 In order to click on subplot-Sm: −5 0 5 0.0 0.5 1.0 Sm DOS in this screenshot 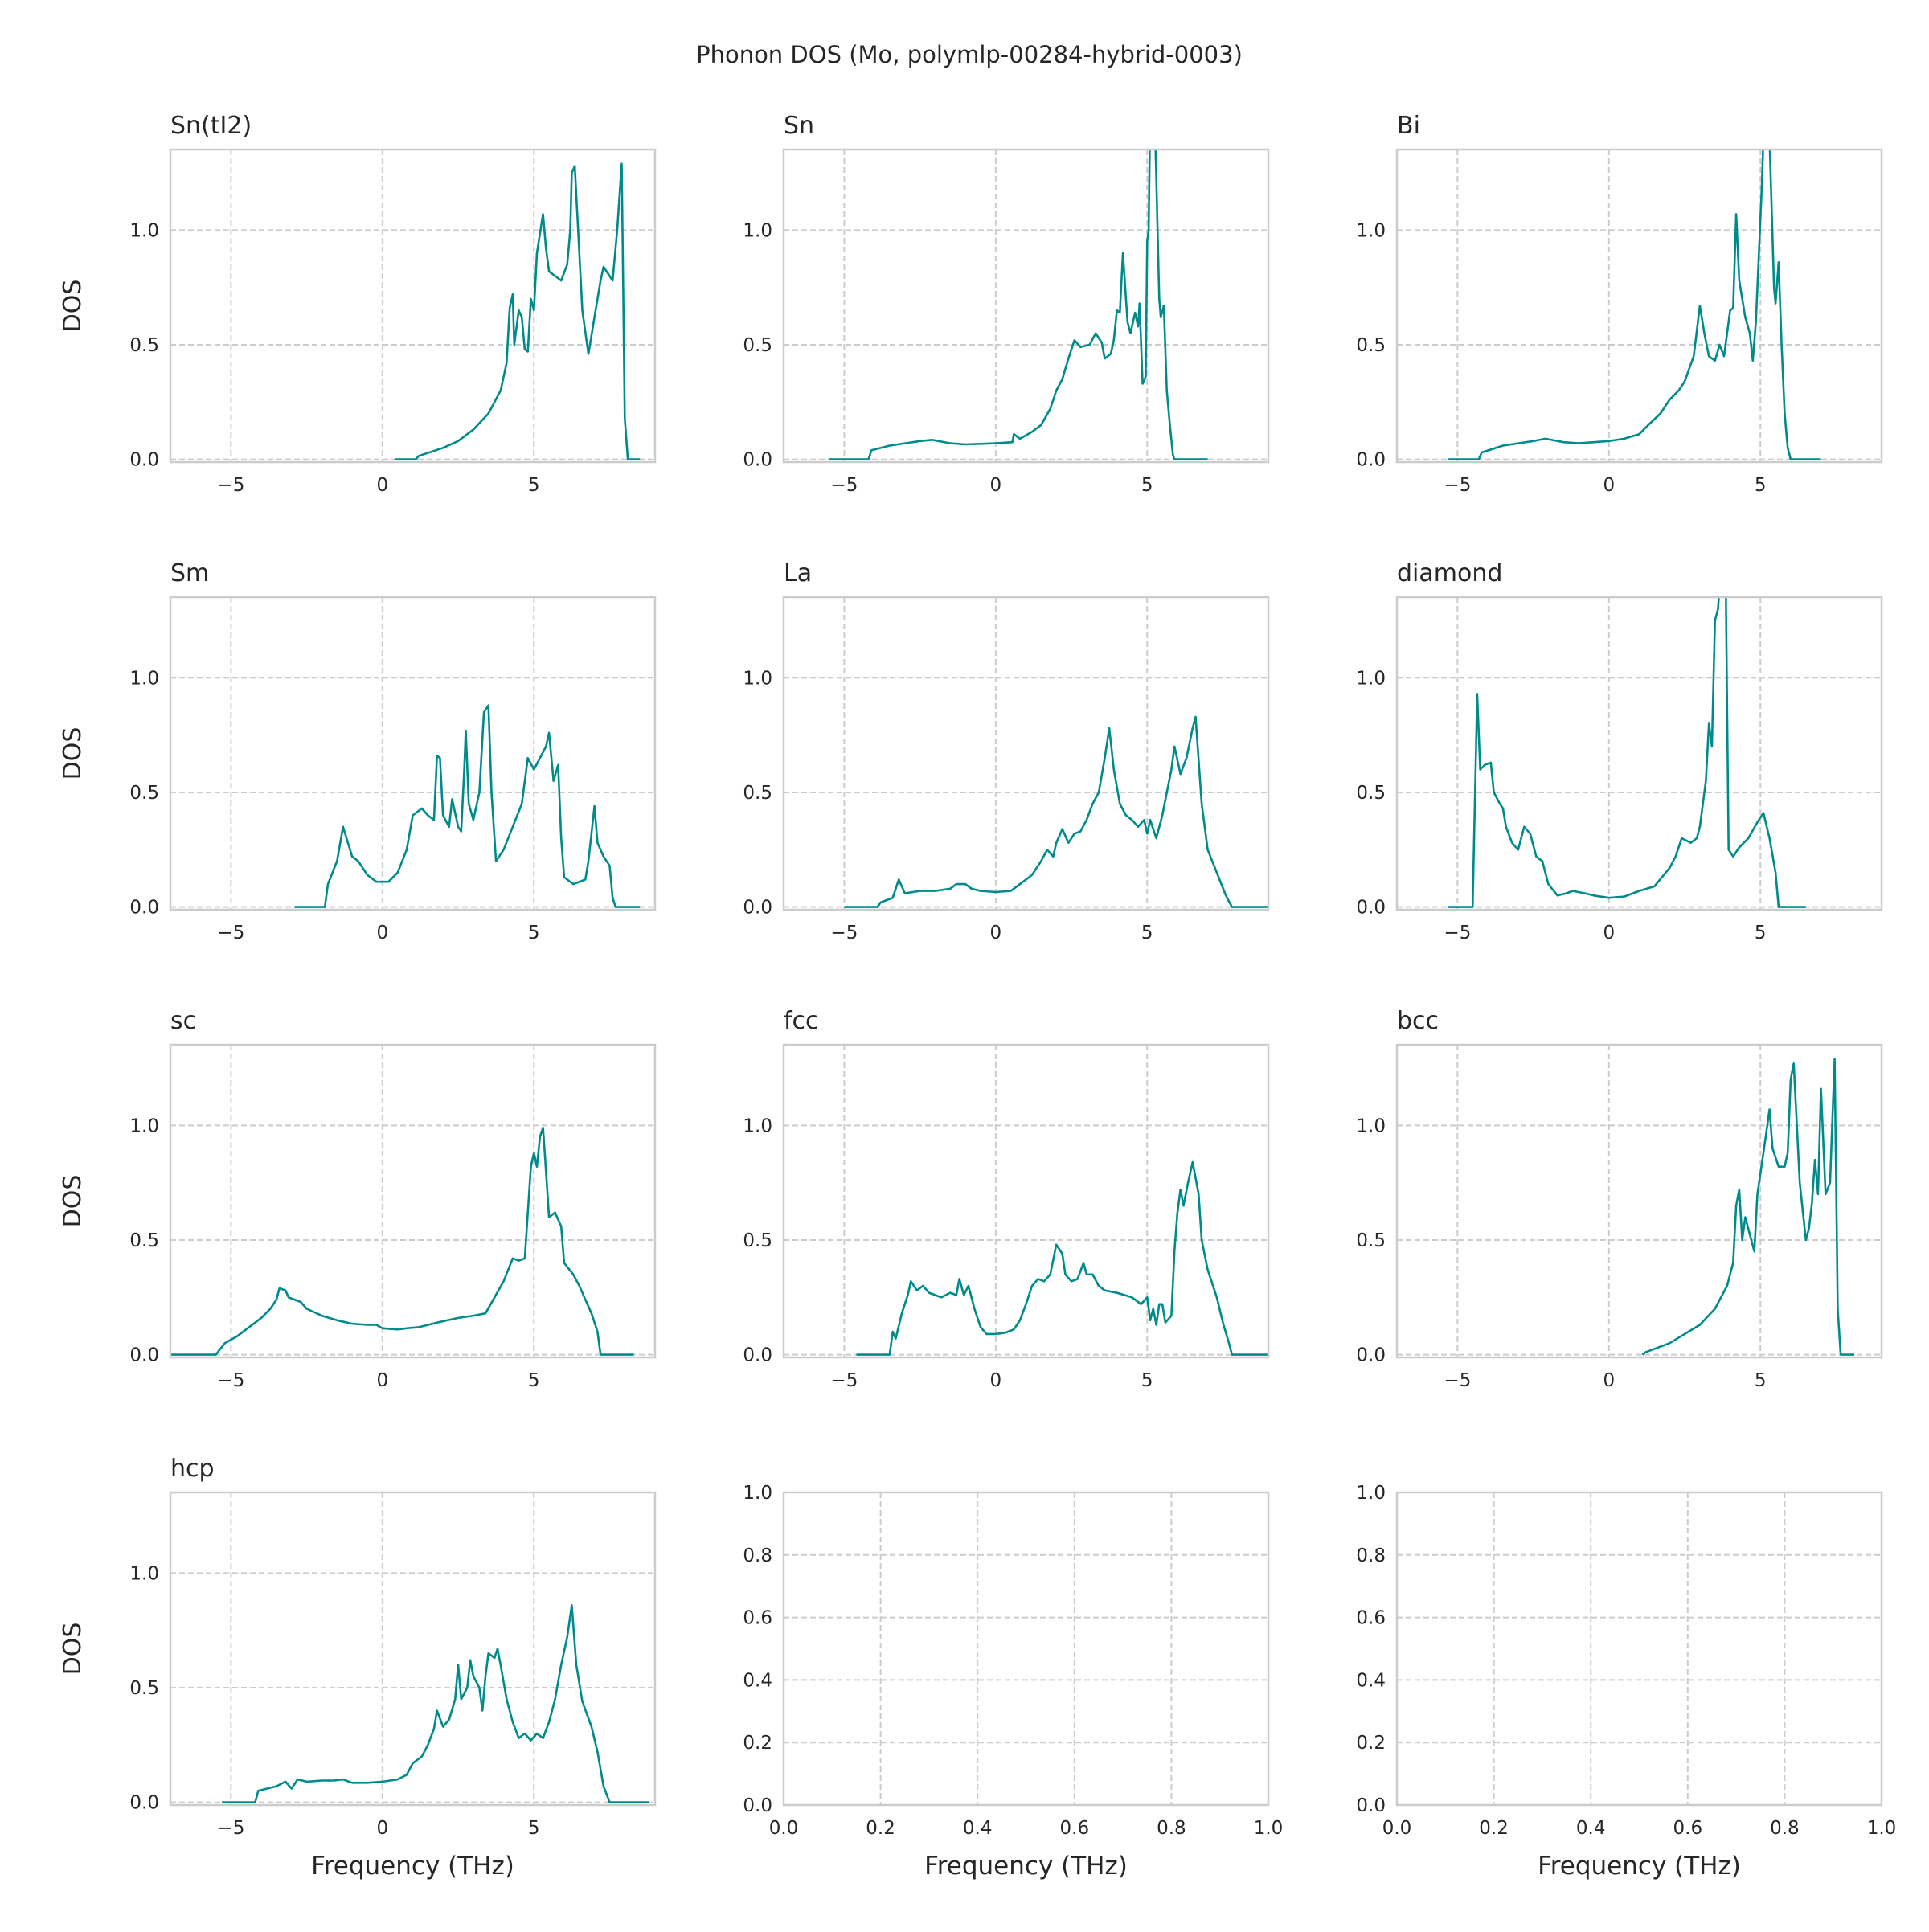, I will do `click(358, 751)`.